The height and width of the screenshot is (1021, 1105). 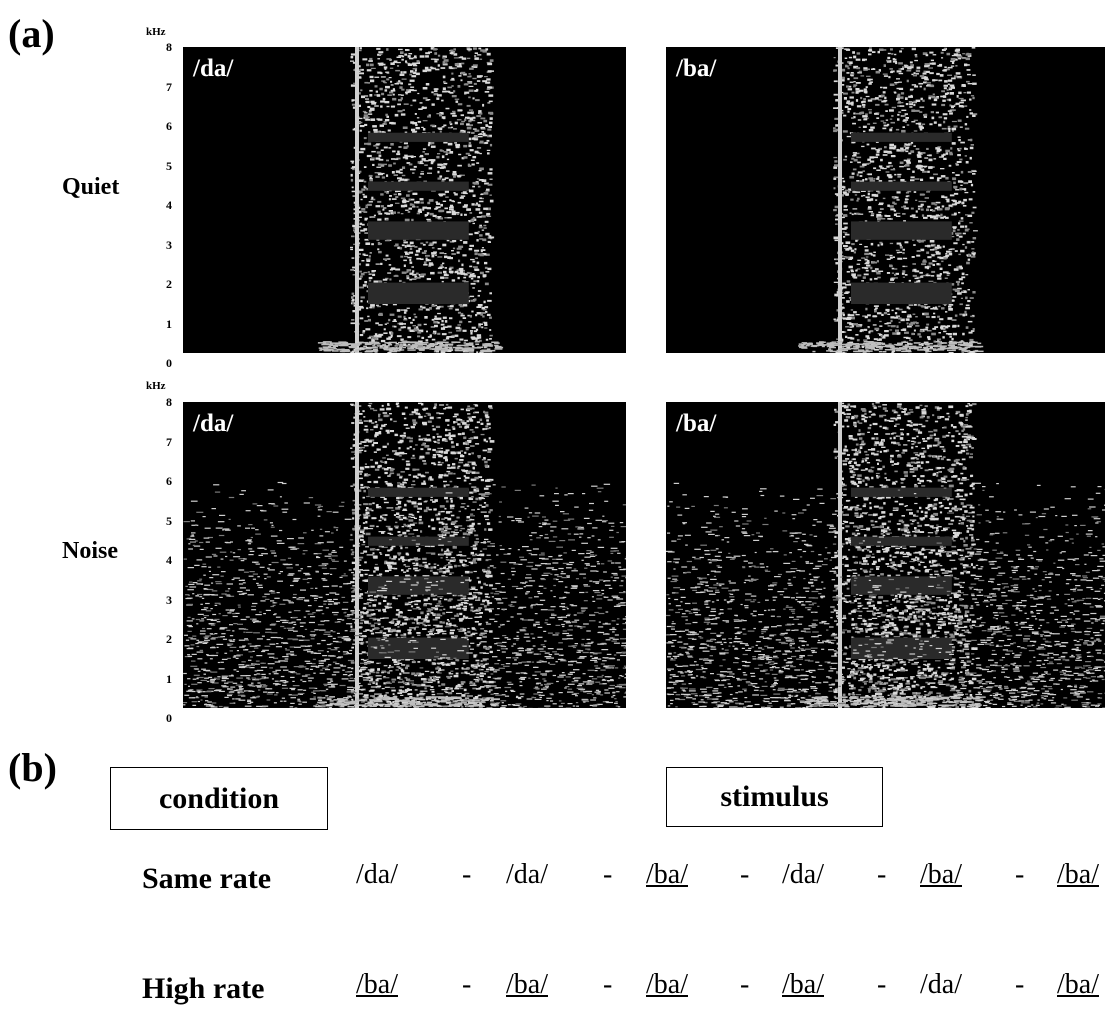 I want to click on stimulus-header: stimulus, so click(x=774, y=796).